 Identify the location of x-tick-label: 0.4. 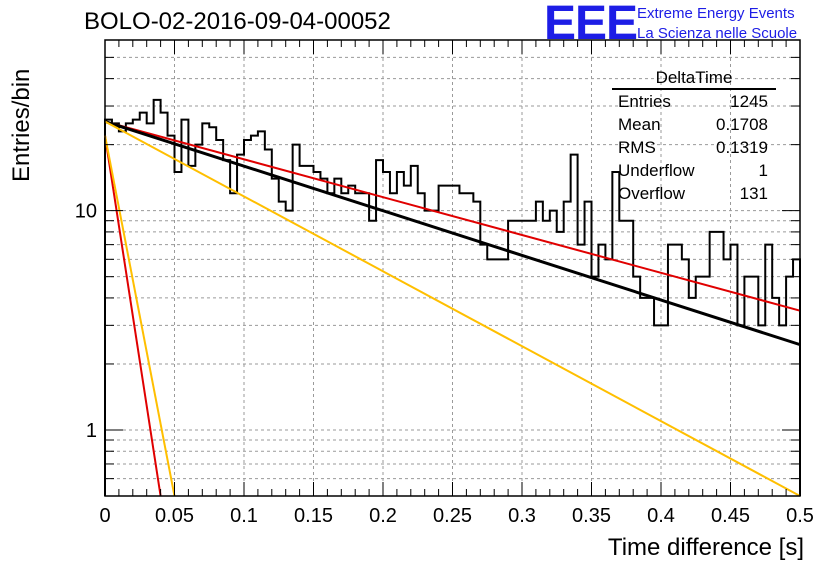
(661, 516).